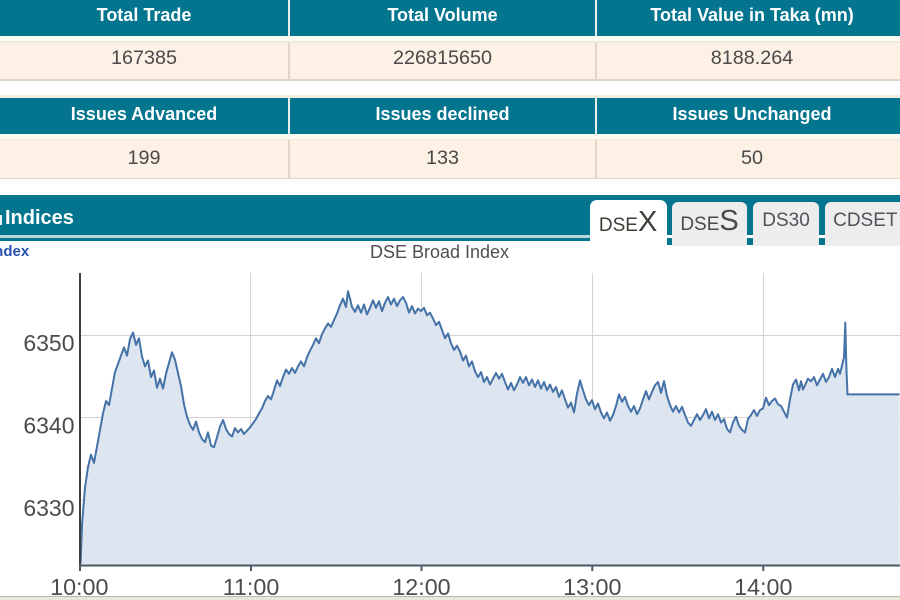  What do you see at coordinates (48, 426) in the screenshot?
I see `svg-text: 6340` at bounding box center [48, 426].